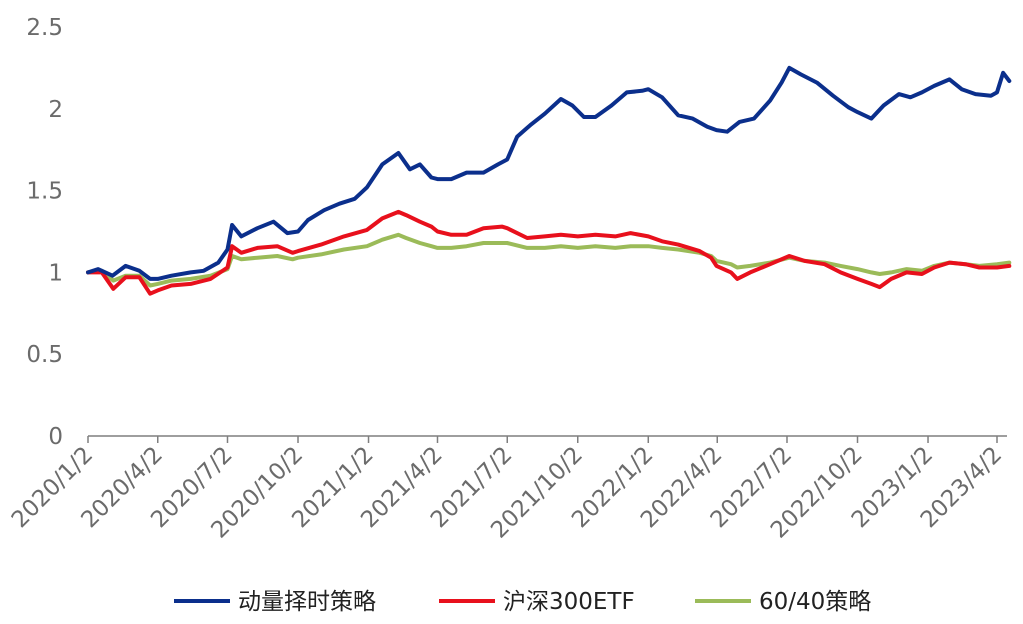  I want to click on legend: 动量择时策略 沪深300ETF 60/40策略, so click(522, 602).